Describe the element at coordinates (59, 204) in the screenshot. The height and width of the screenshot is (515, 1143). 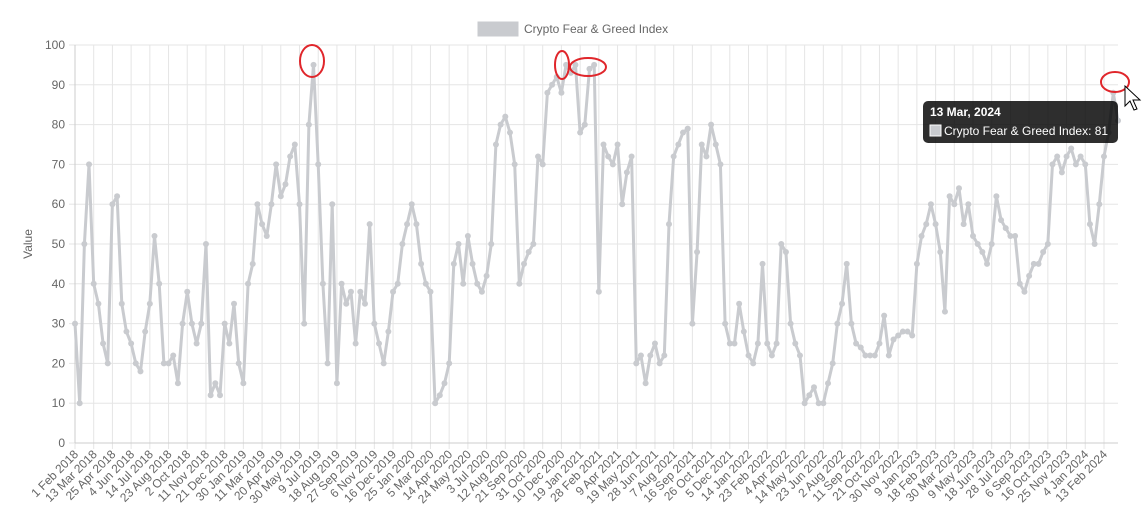
I see `y-tick-label: 60` at that location.